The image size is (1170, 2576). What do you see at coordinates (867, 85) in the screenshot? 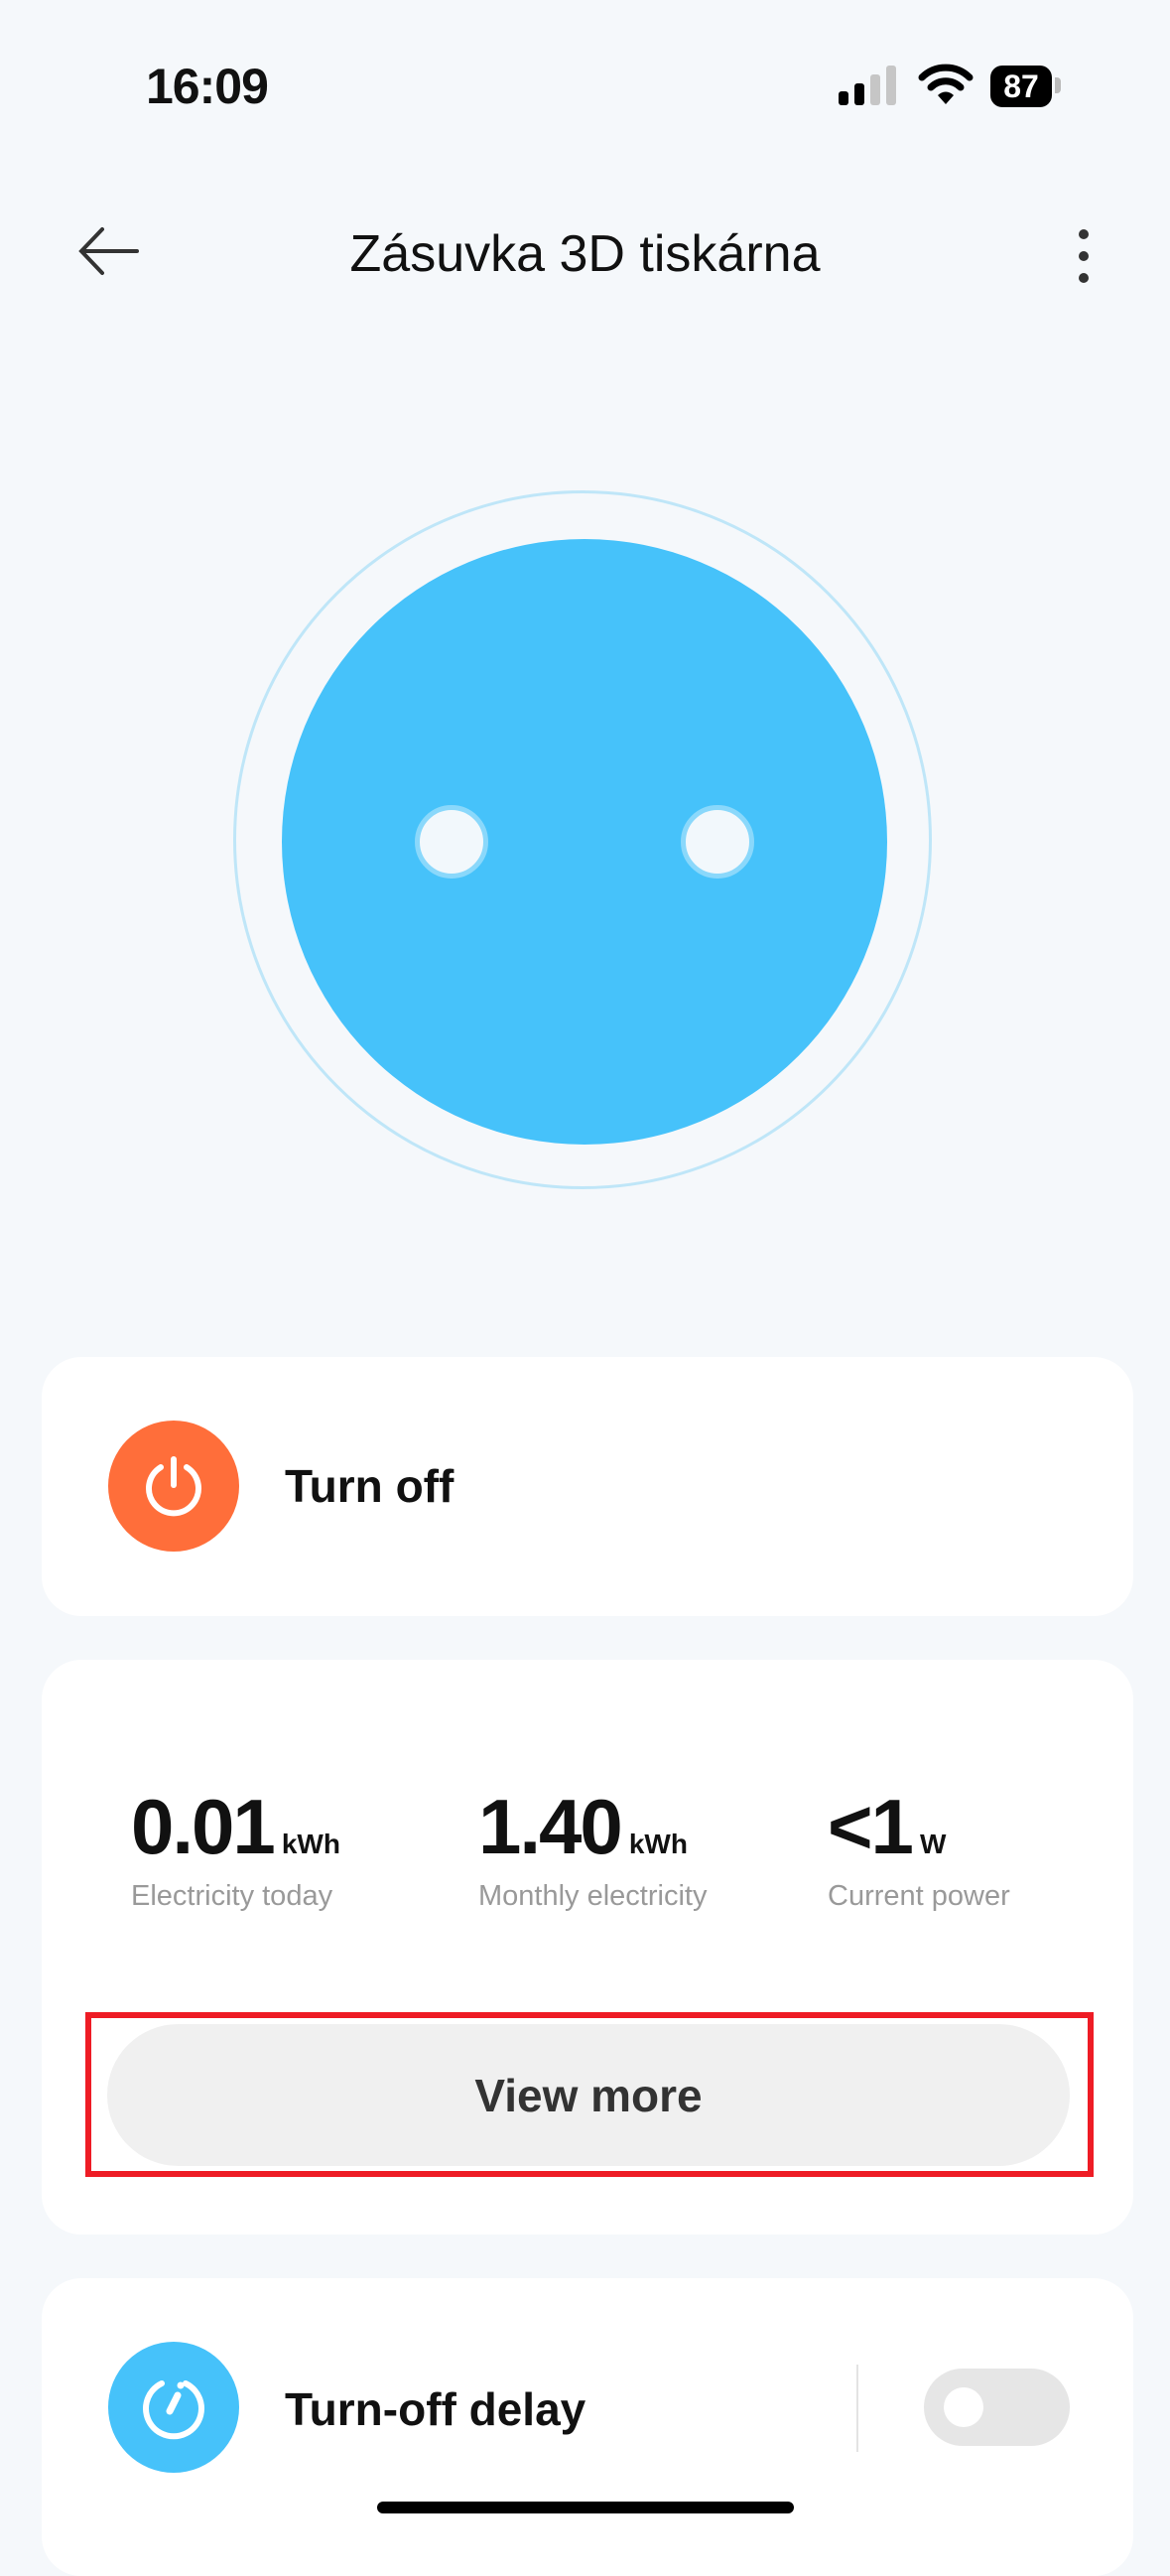
I see `cellular-signal-icon` at bounding box center [867, 85].